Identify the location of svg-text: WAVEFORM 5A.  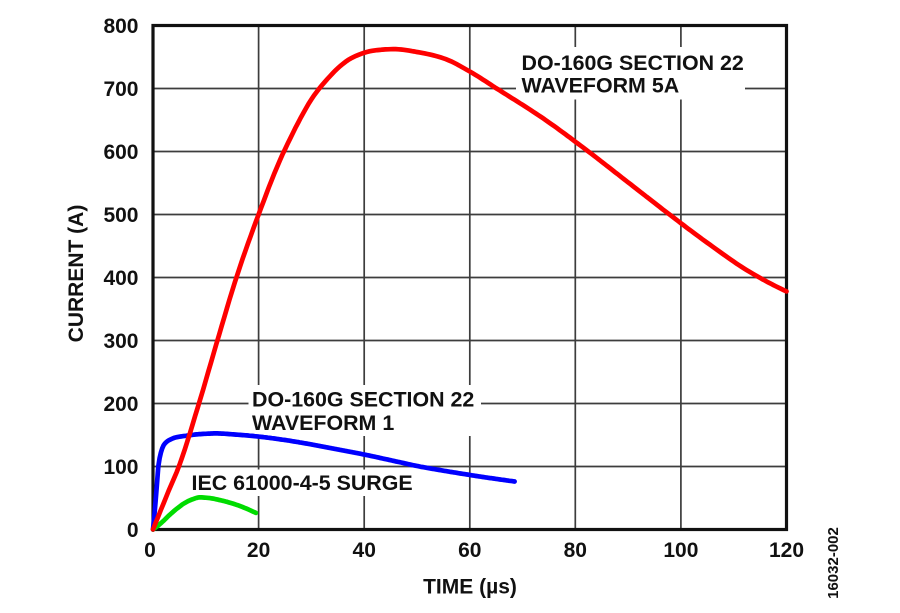
(601, 86).